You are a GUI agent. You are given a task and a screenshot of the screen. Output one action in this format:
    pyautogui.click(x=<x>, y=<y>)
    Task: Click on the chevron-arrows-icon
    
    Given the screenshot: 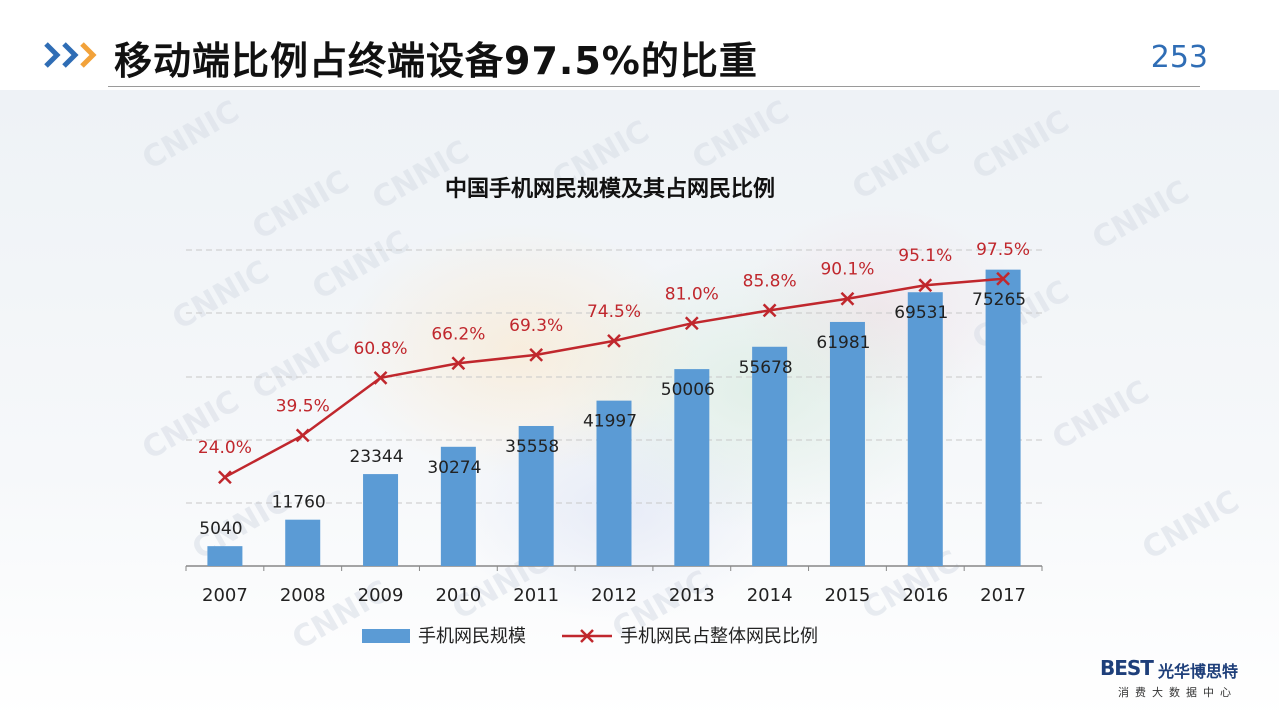 What is the action you would take?
    pyautogui.click(x=70, y=55)
    